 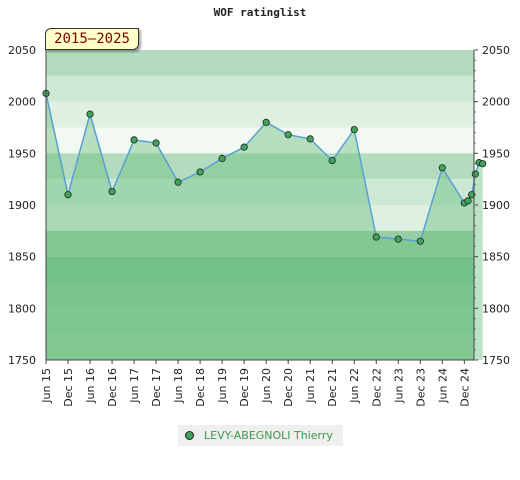 What do you see at coordinates (496, 257) in the screenshot?
I see `y-tick-label-right: 1850` at bounding box center [496, 257].